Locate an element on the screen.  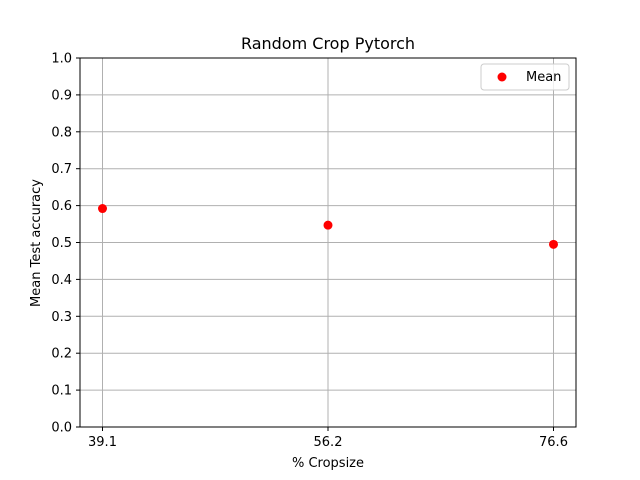
x-axis-label: % Cropsize is located at coordinates (328, 463).